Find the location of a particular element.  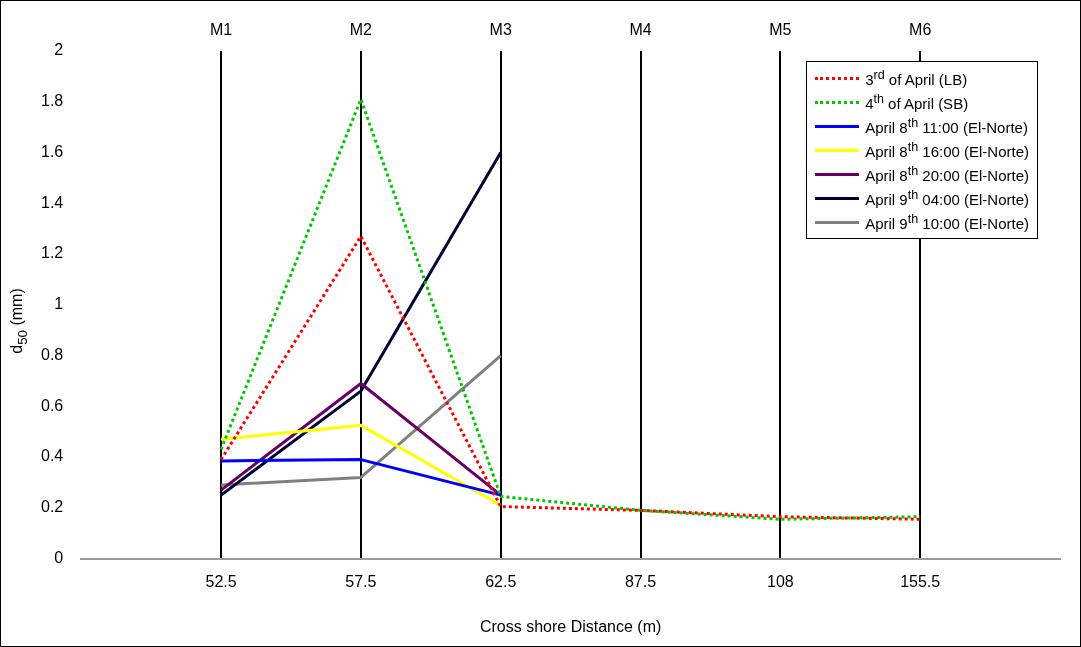

y-tick-label: 0 is located at coordinates (59, 558).